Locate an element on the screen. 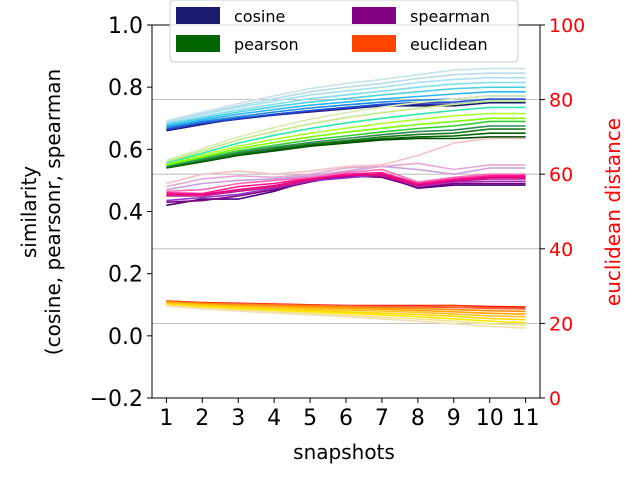 This screenshot has height=480, width=640. x-tick-label: 10 is located at coordinates (490, 418).